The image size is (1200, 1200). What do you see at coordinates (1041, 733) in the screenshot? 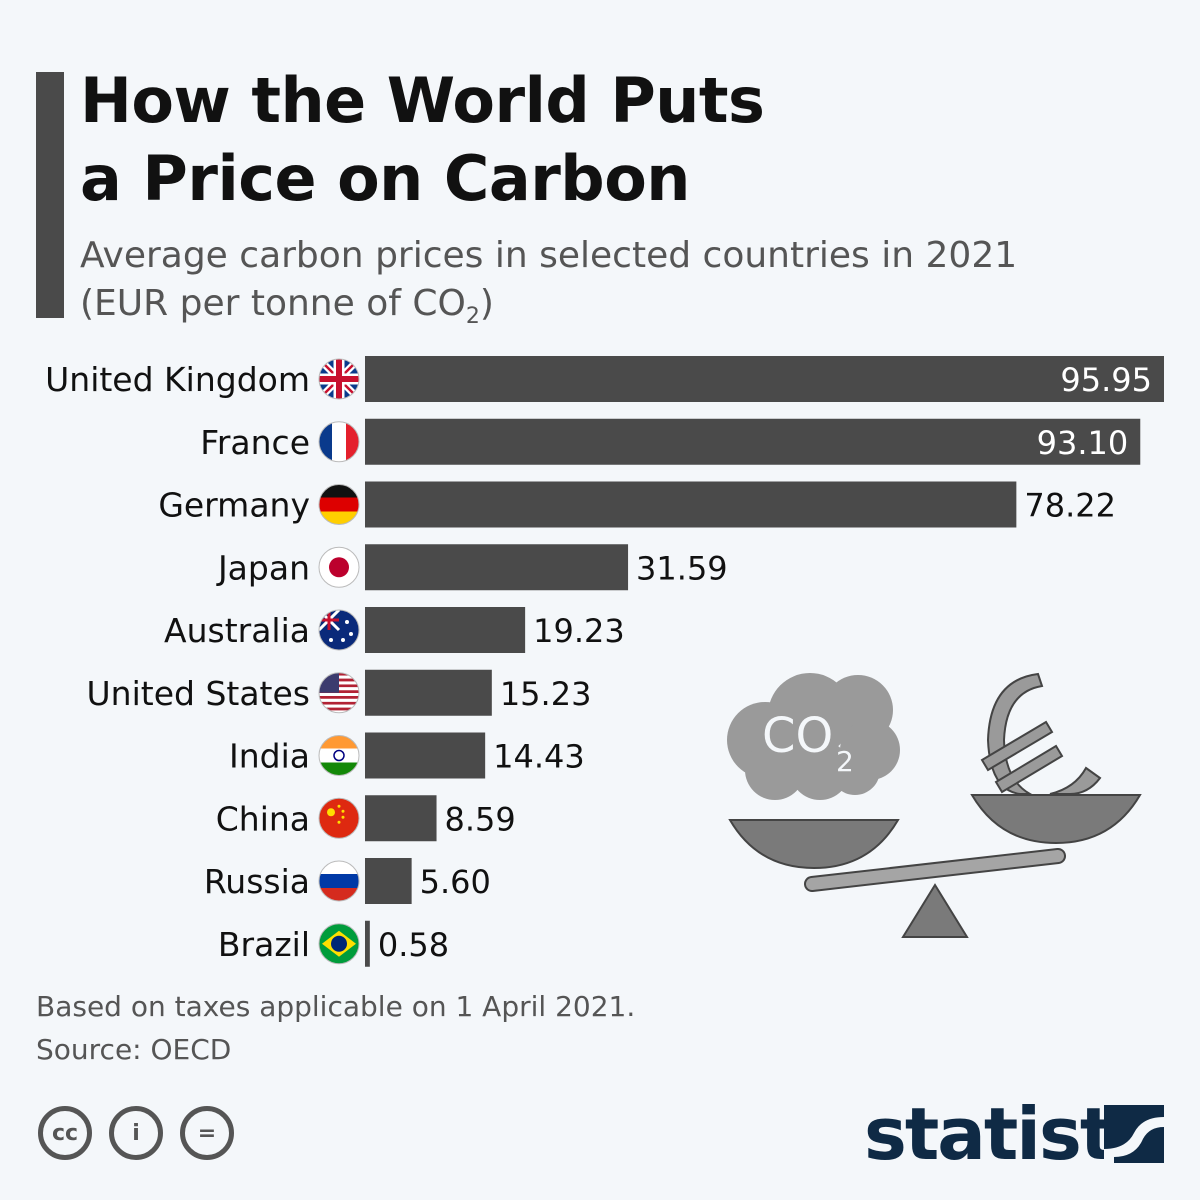
I see `euro-icon` at bounding box center [1041, 733].